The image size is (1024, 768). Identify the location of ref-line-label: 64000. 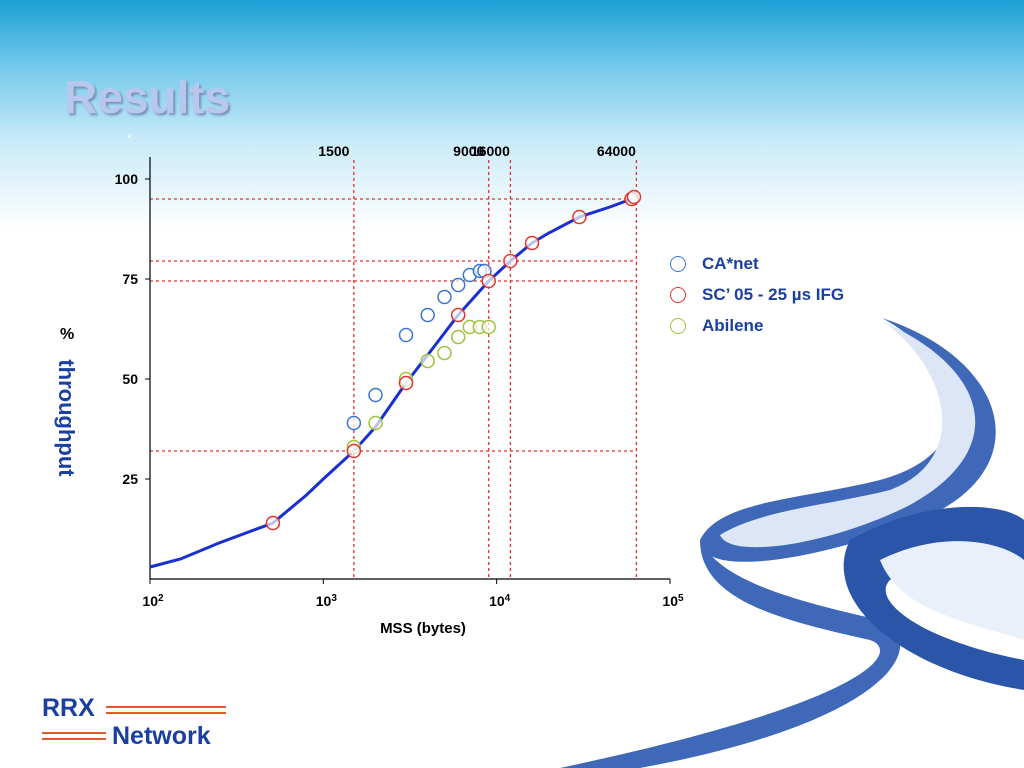
(616, 151).